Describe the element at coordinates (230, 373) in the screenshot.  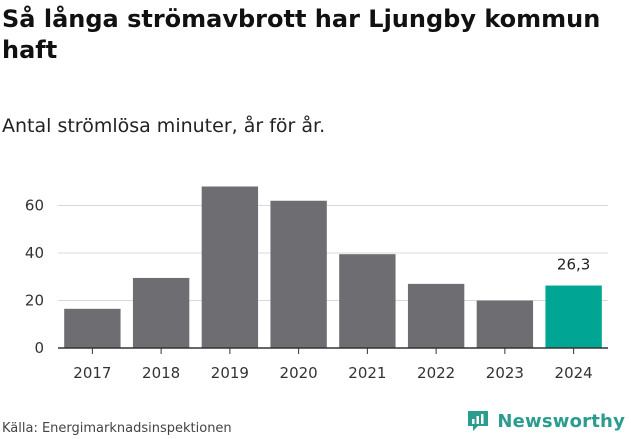
I see `x-tick-label: 2019` at that location.